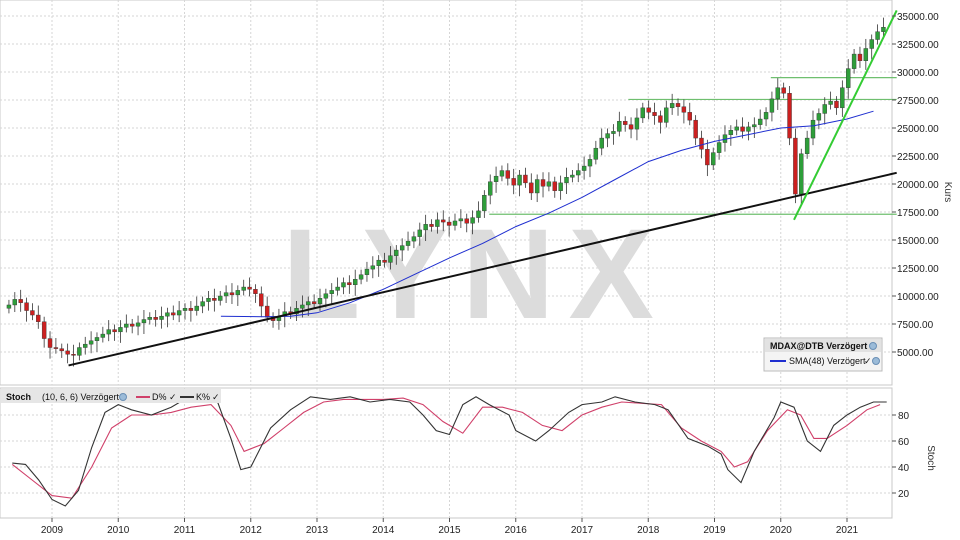 The height and width of the screenshot is (540, 960). Describe the element at coordinates (847, 530) in the screenshot. I see `x-tick-label: 2021` at that location.